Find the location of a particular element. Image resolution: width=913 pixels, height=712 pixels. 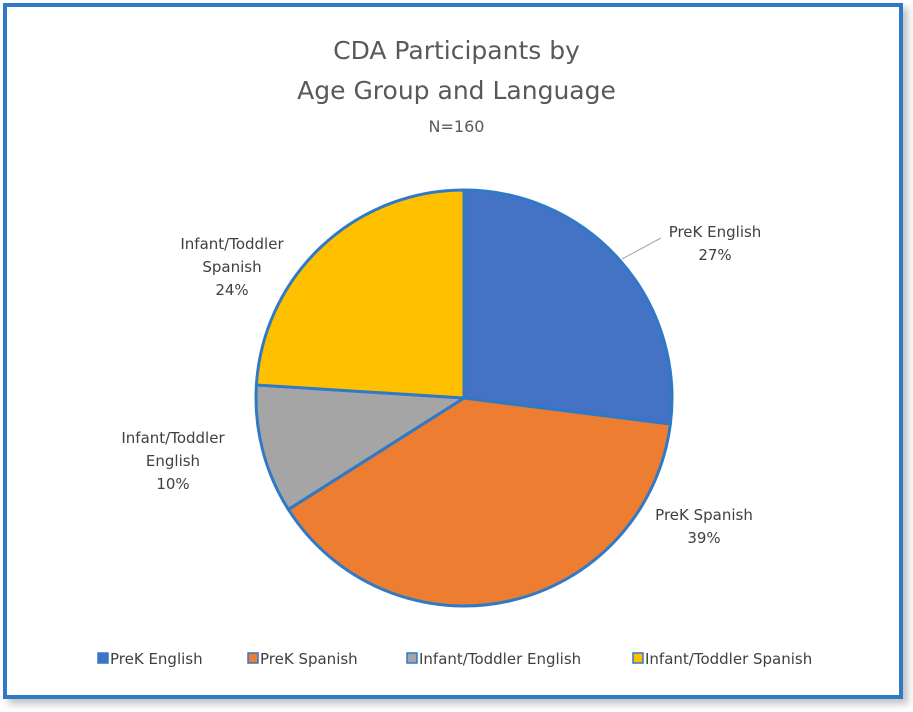

legend-label: Infant/Toddler Spanish is located at coordinates (728, 659).